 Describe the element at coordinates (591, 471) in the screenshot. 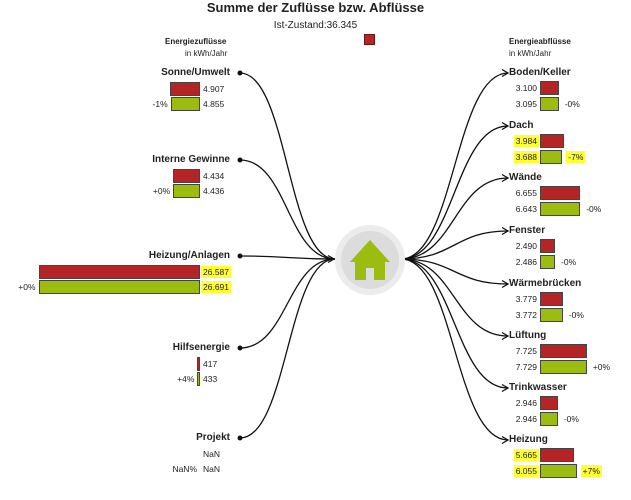

I see `change-percent: +7%` at that location.